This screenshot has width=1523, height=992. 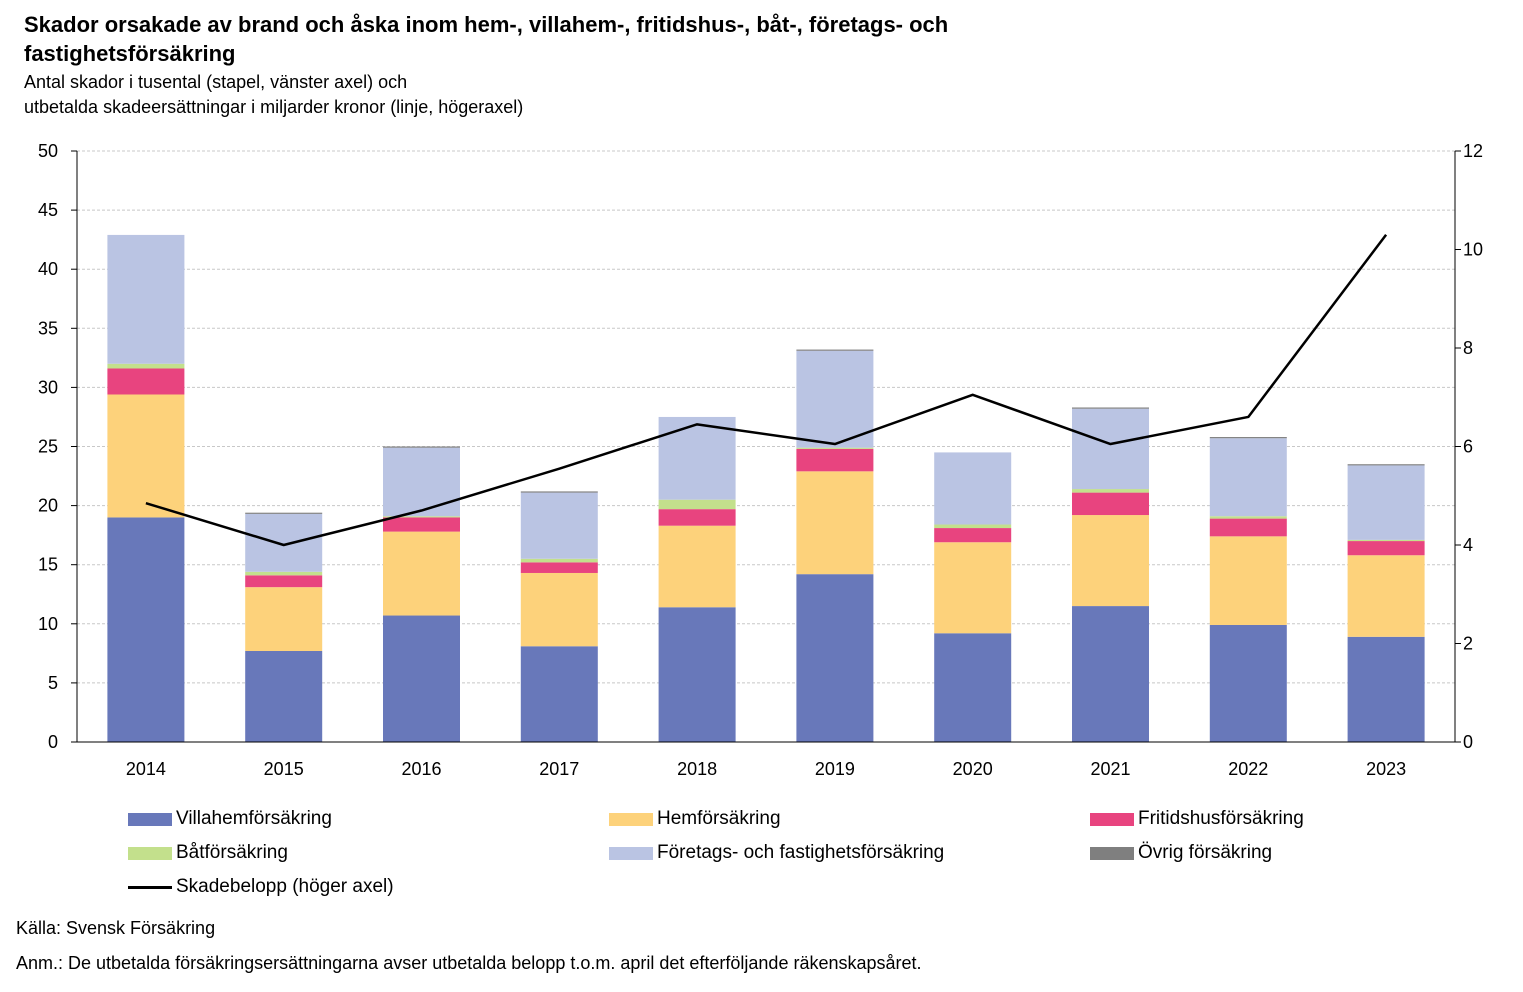 I want to click on y2-tick-label: 6, so click(x=1468, y=447).